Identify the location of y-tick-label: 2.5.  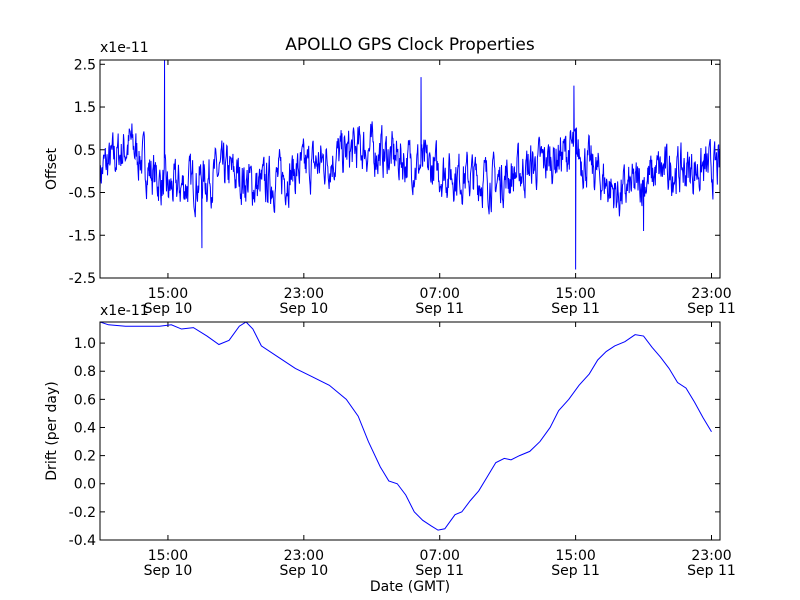
(85, 65).